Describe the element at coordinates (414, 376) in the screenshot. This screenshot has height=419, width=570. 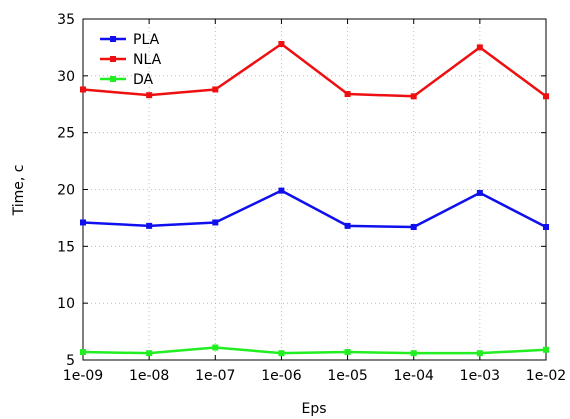
I see `x-tick-label: 1e-04` at that location.